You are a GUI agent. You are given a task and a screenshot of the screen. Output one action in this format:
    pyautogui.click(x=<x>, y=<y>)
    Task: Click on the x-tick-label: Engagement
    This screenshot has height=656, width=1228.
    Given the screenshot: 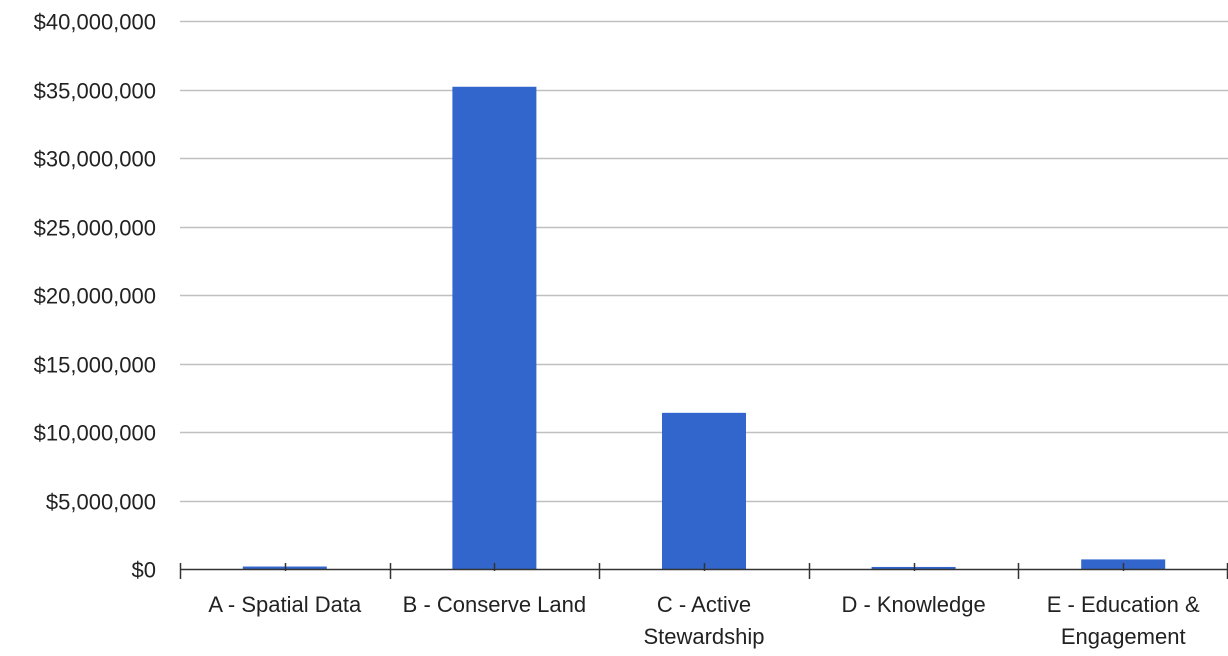 What is the action you would take?
    pyautogui.click(x=1123, y=636)
    